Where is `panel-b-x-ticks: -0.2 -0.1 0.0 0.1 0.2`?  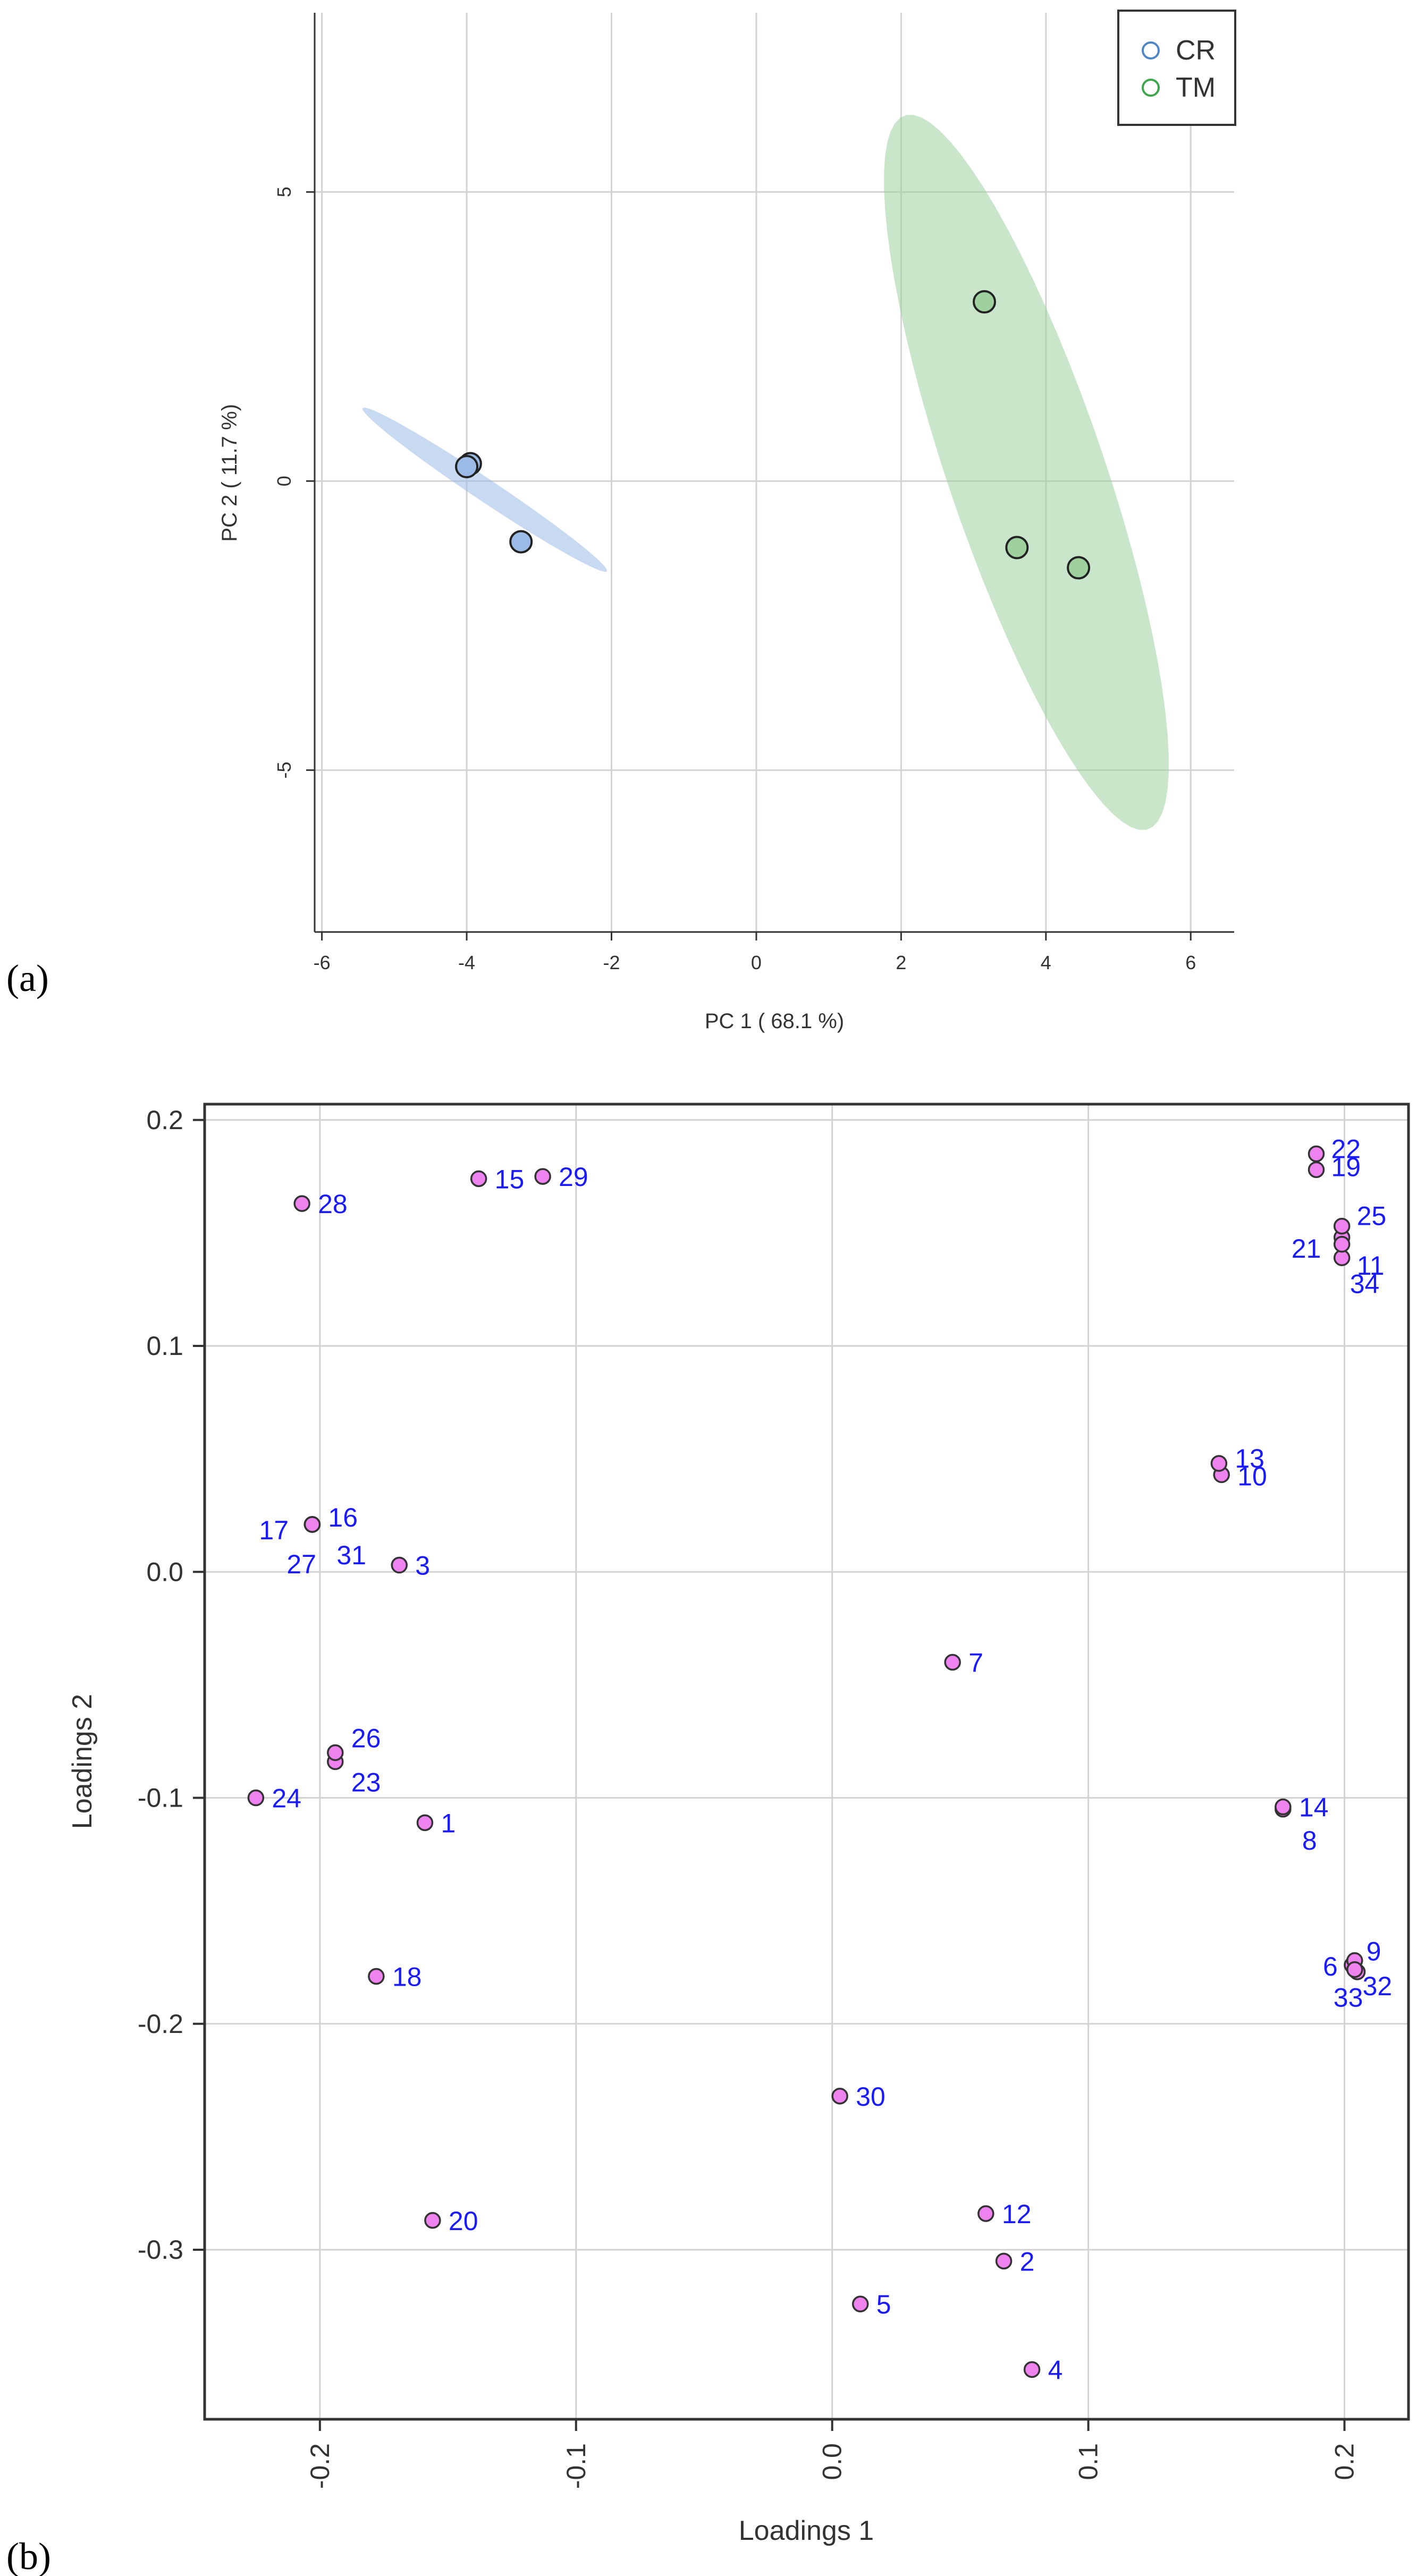
panel-b-x-ticks: -0.2 -0.1 0.0 0.1 0.2 is located at coordinates (832, 2454).